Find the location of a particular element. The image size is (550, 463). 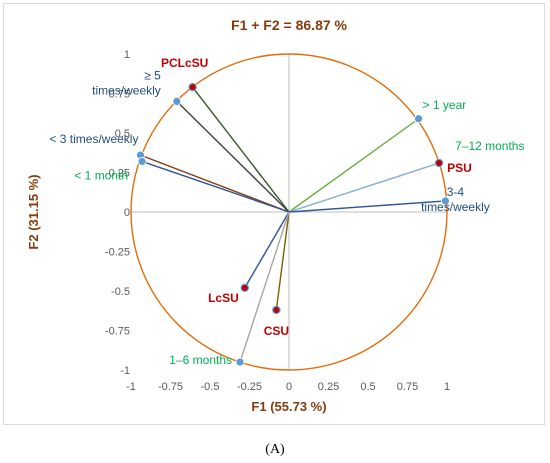

point-label: LcSU is located at coordinates (223, 298).